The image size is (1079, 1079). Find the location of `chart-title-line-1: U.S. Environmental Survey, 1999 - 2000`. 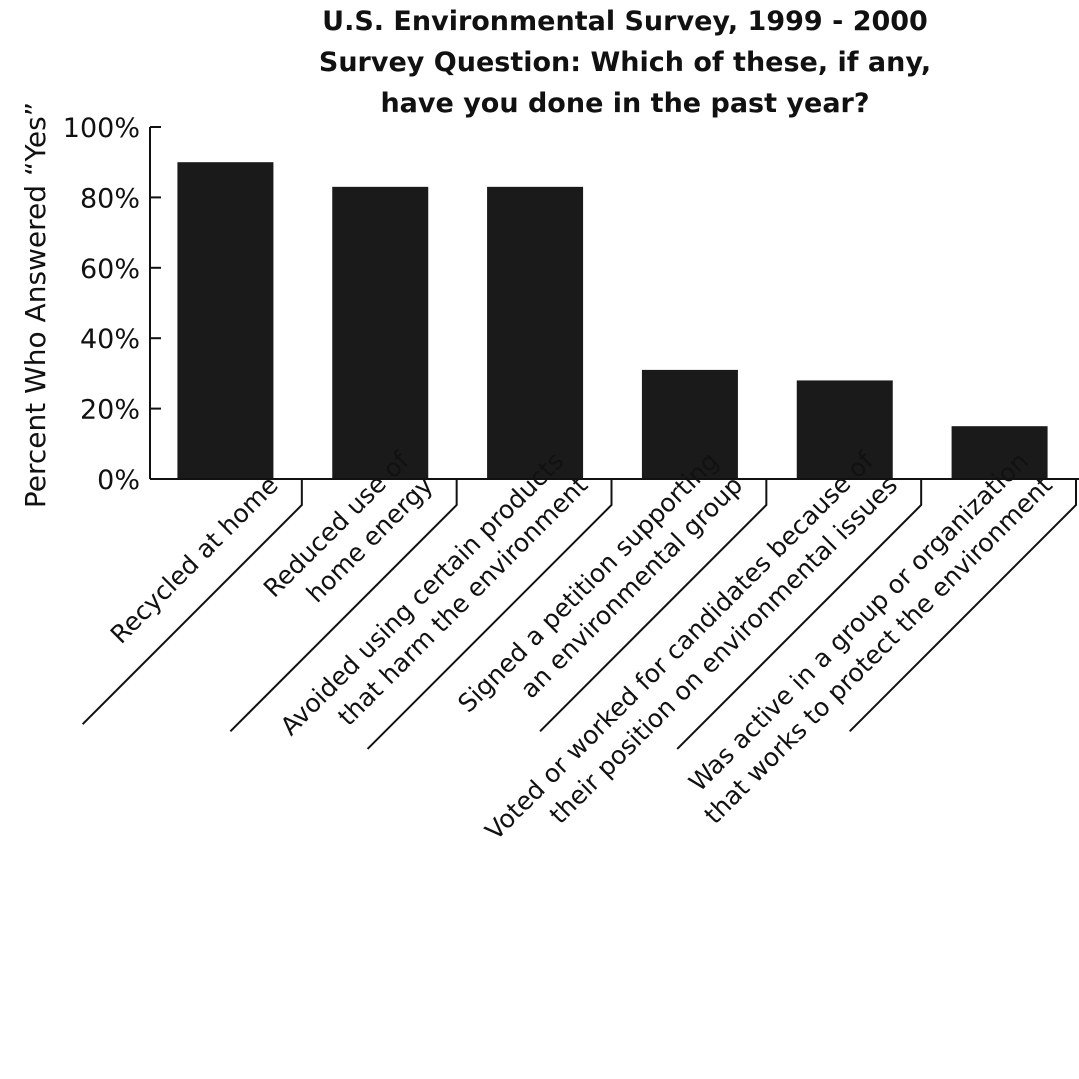

chart-title-line-1: U.S. Environmental Survey, 1999 - 2000 is located at coordinates (625, 21).